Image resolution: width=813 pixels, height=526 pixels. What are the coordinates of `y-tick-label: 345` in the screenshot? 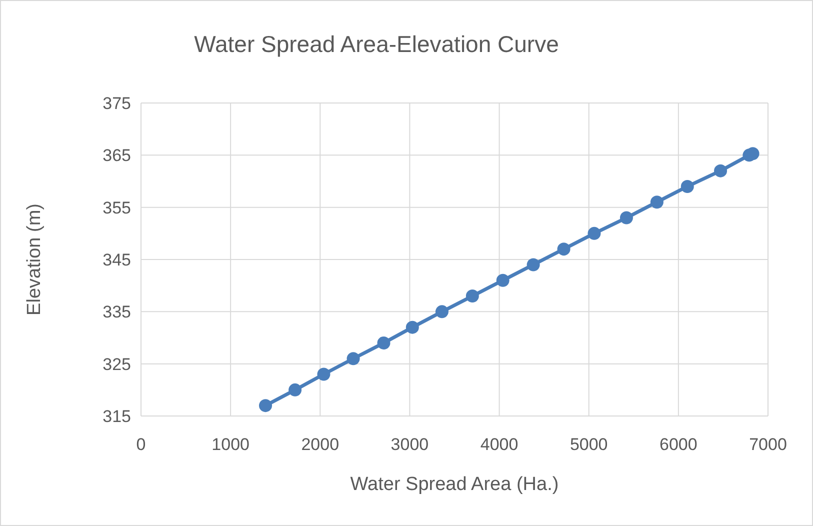 It's located at (116, 260).